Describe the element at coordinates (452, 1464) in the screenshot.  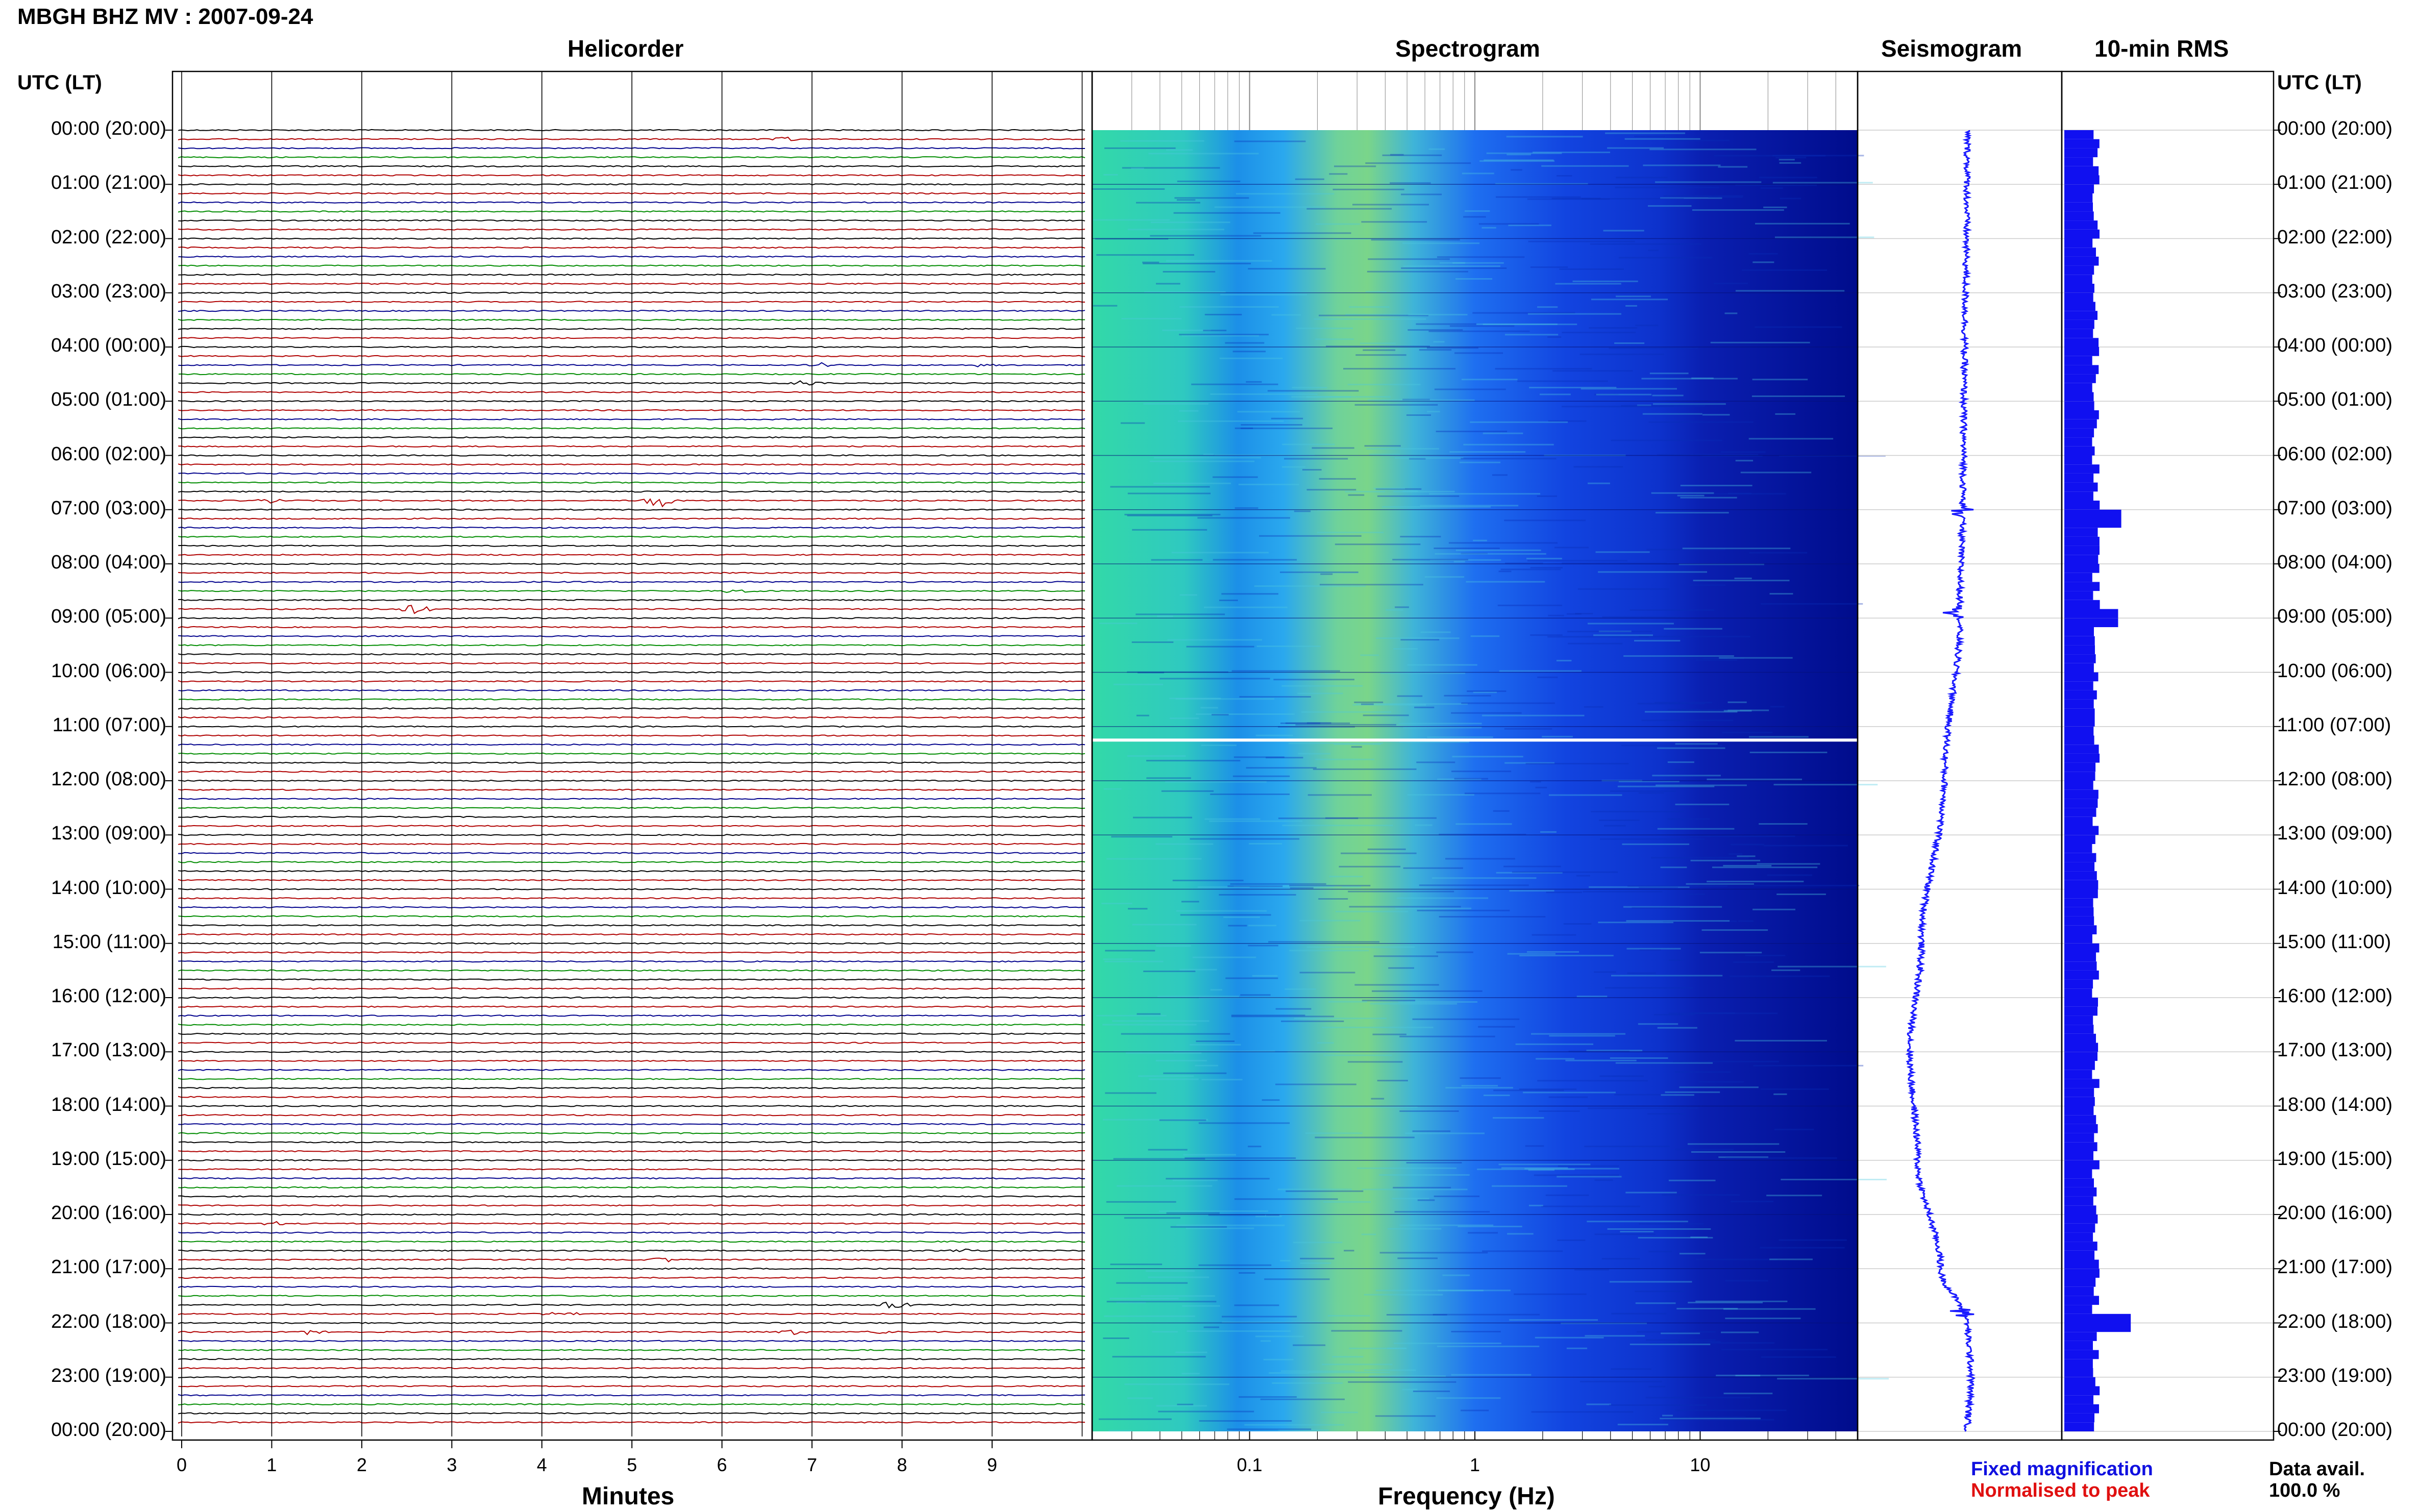
I see `minute-tick-label: 3` at that location.